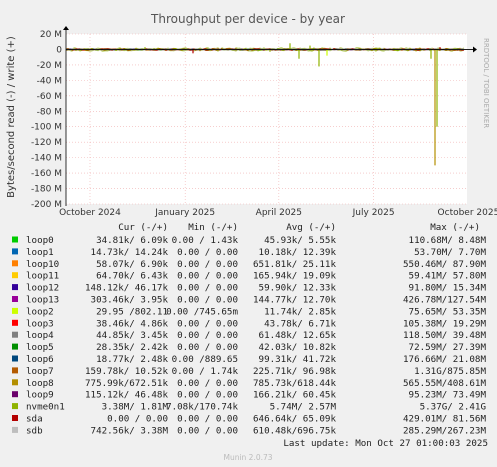  I want to click on legend-value-cur: 115.12k/ 46.48k, so click(126, 395).